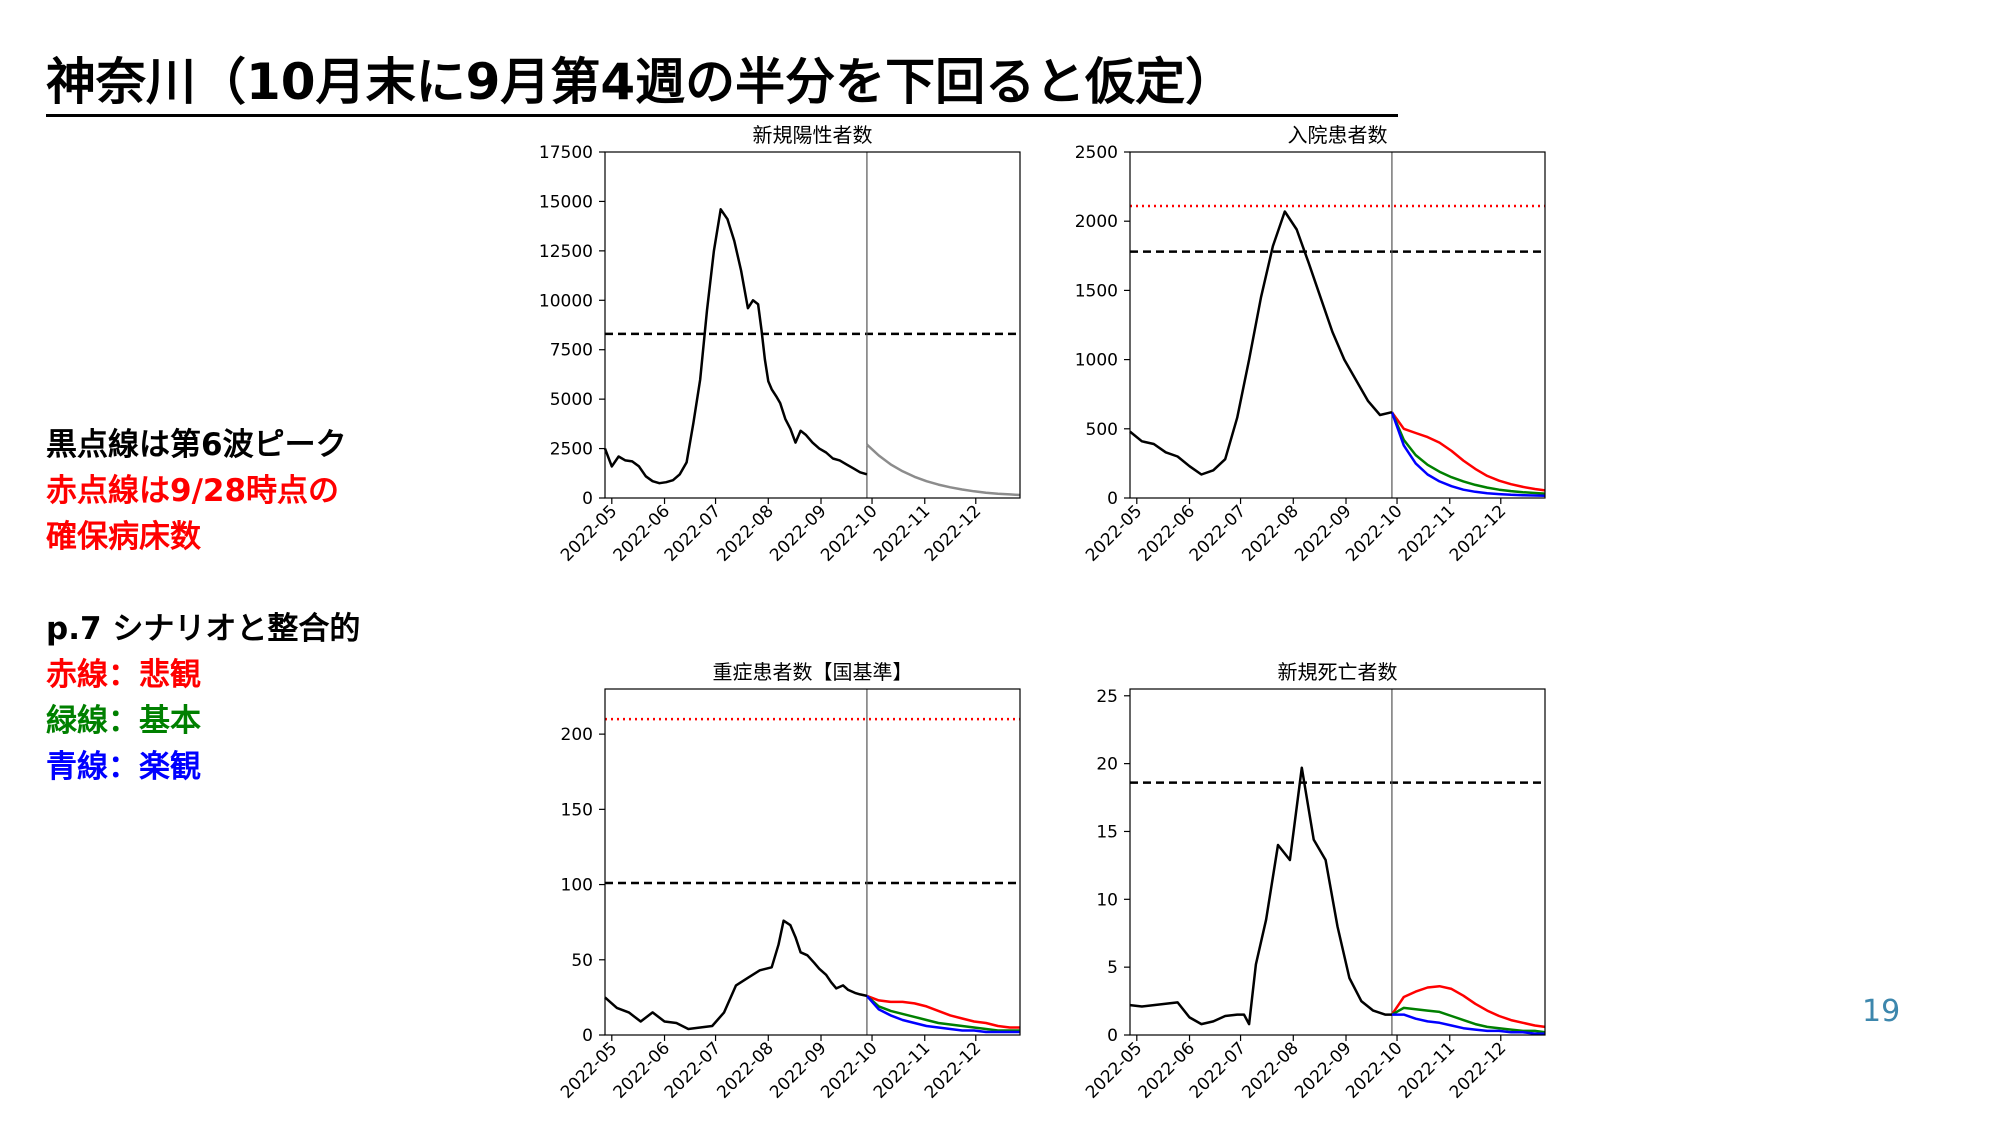  I want to click on chart-title: 新規死亡者数, so click(1338, 672).